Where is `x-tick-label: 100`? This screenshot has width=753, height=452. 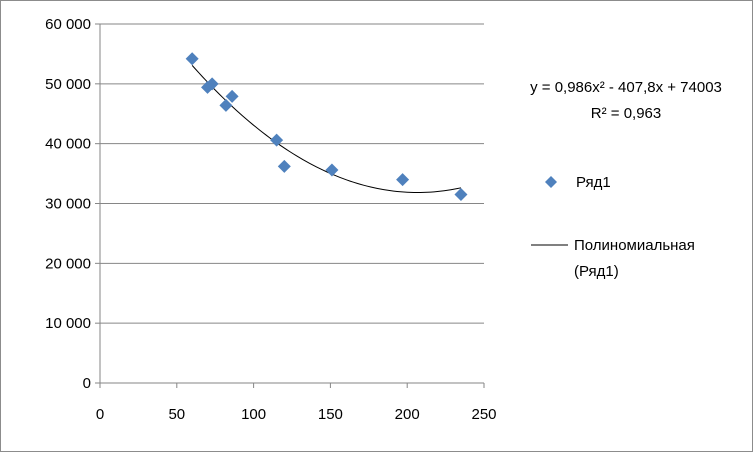 x-tick-label: 100 is located at coordinates (253, 414).